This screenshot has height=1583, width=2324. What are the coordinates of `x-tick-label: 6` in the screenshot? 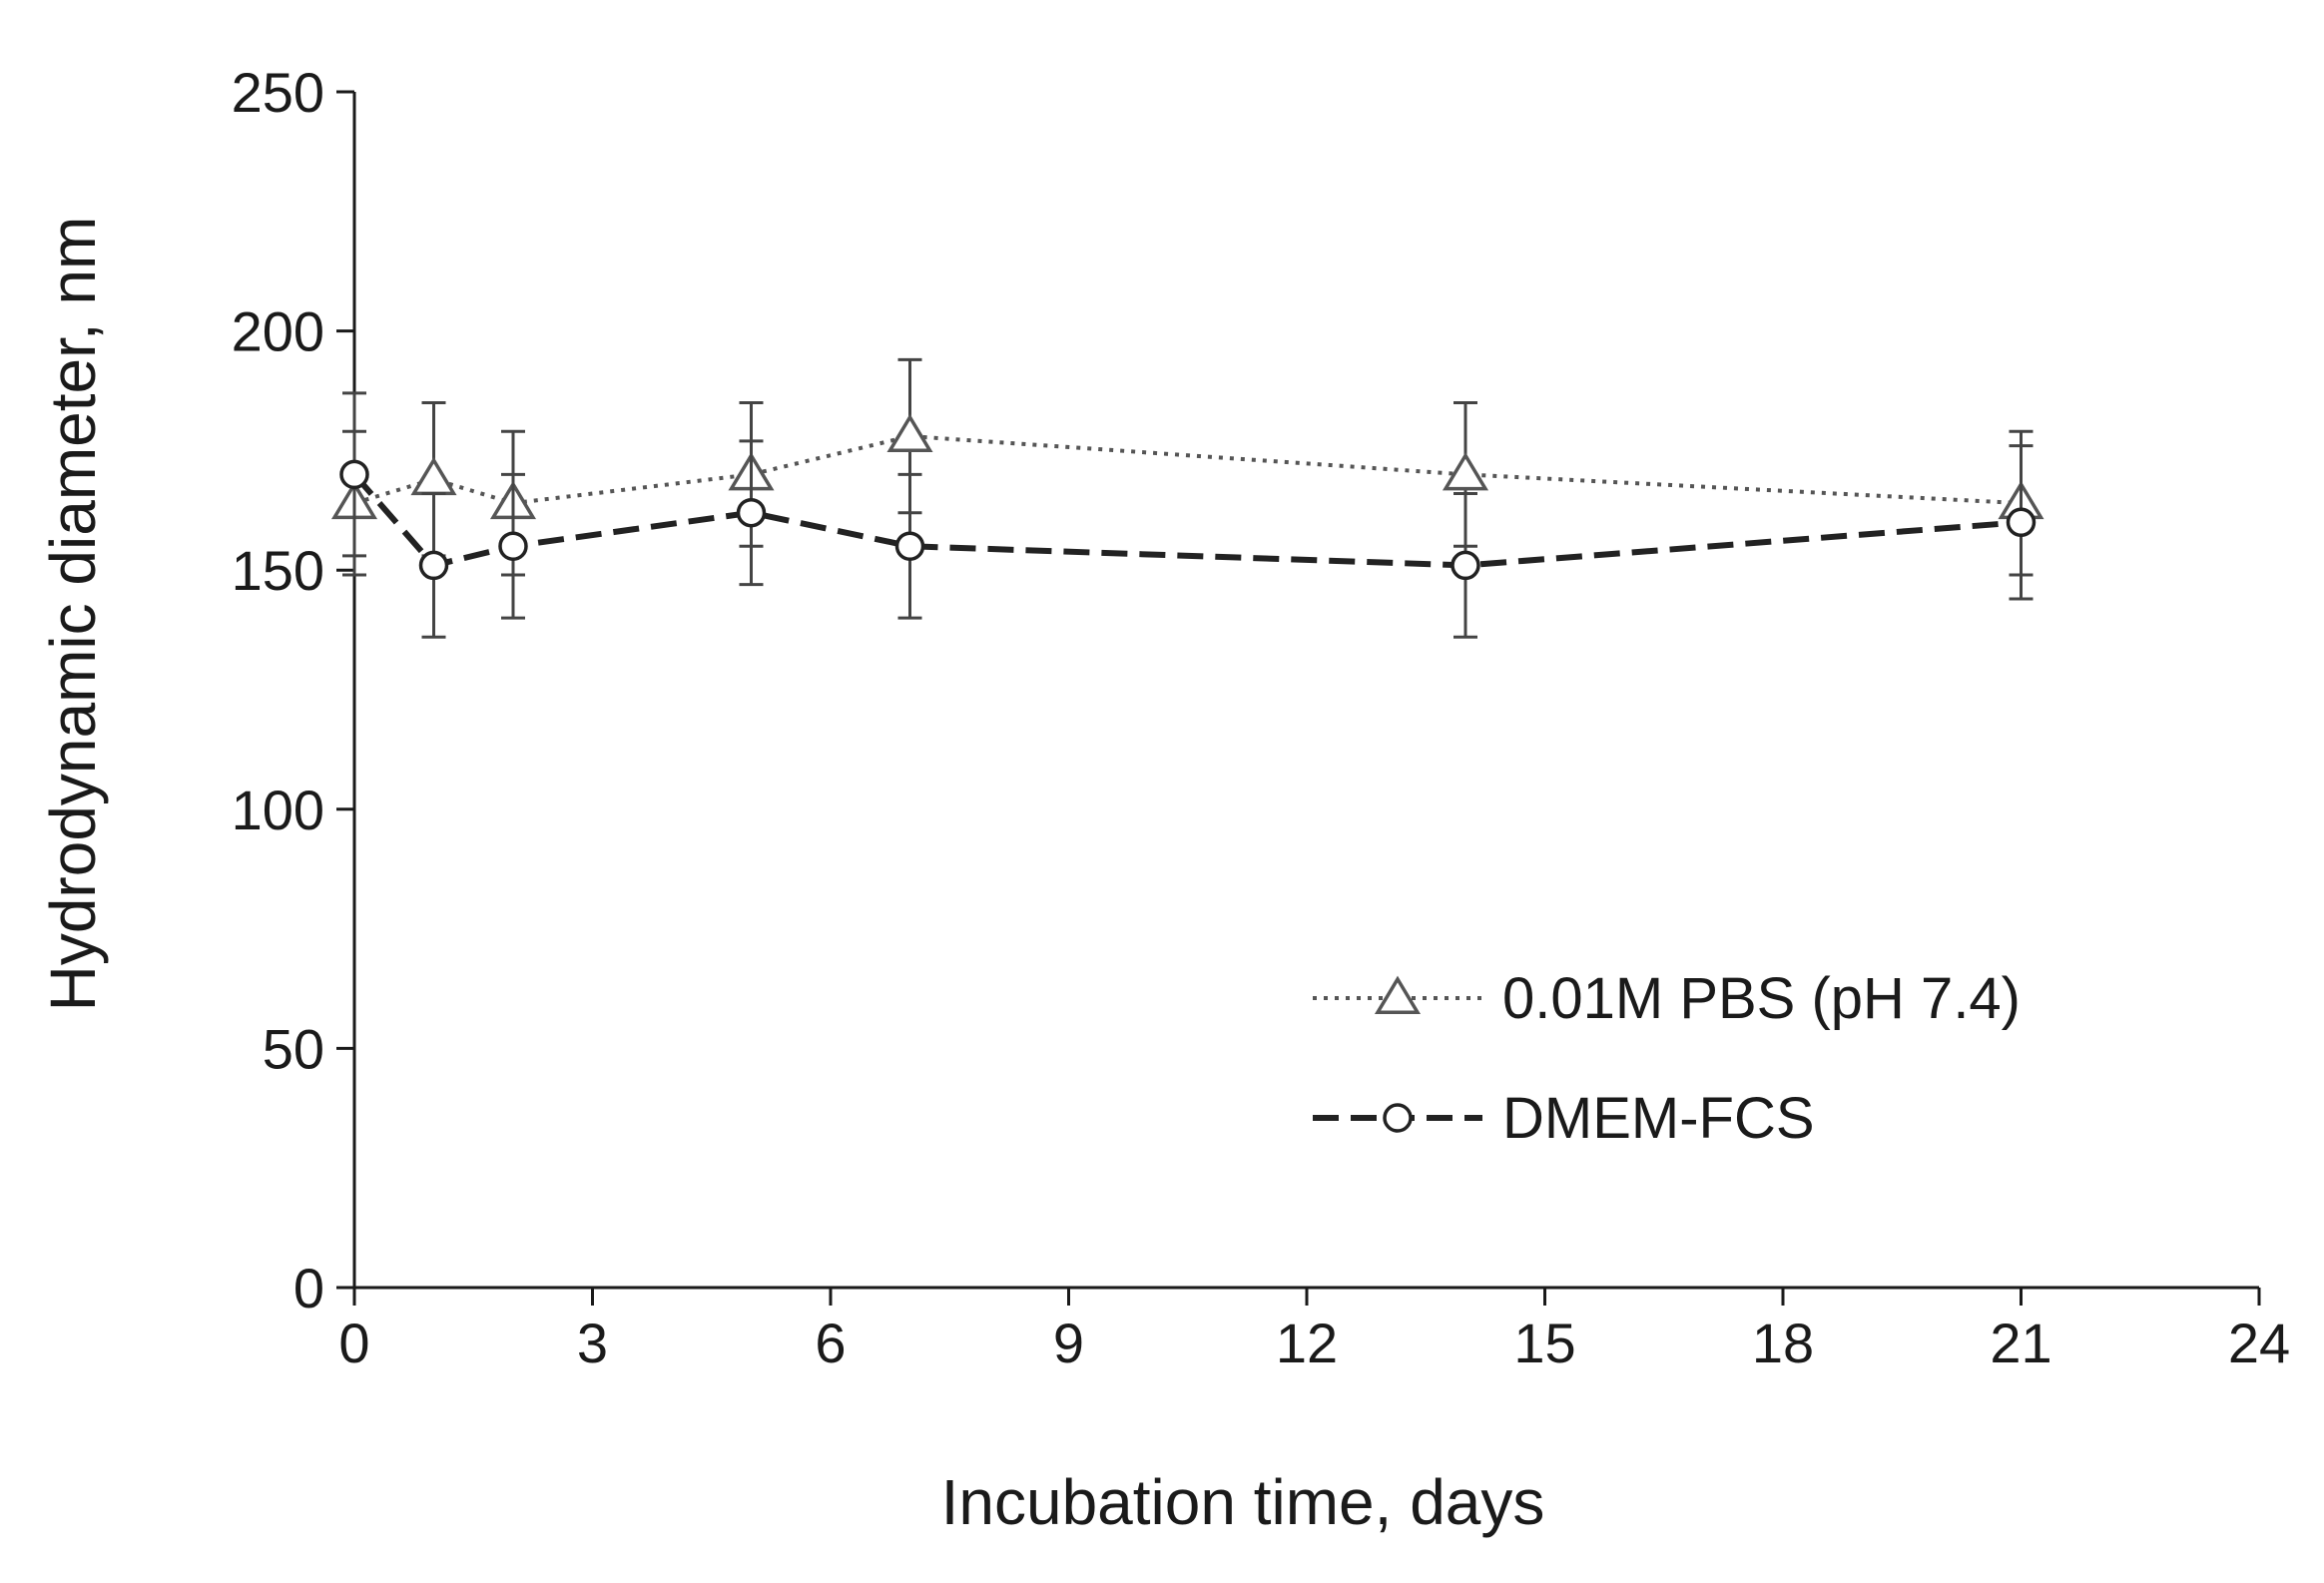 It's located at (831, 1343).